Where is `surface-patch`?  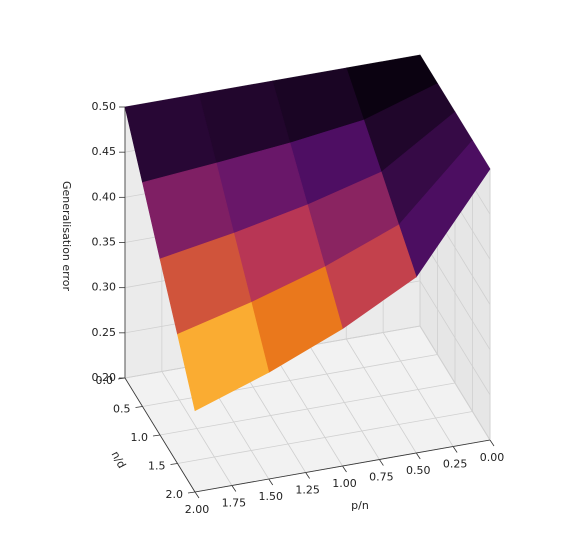 surface-patch is located at coordinates (223, 356).